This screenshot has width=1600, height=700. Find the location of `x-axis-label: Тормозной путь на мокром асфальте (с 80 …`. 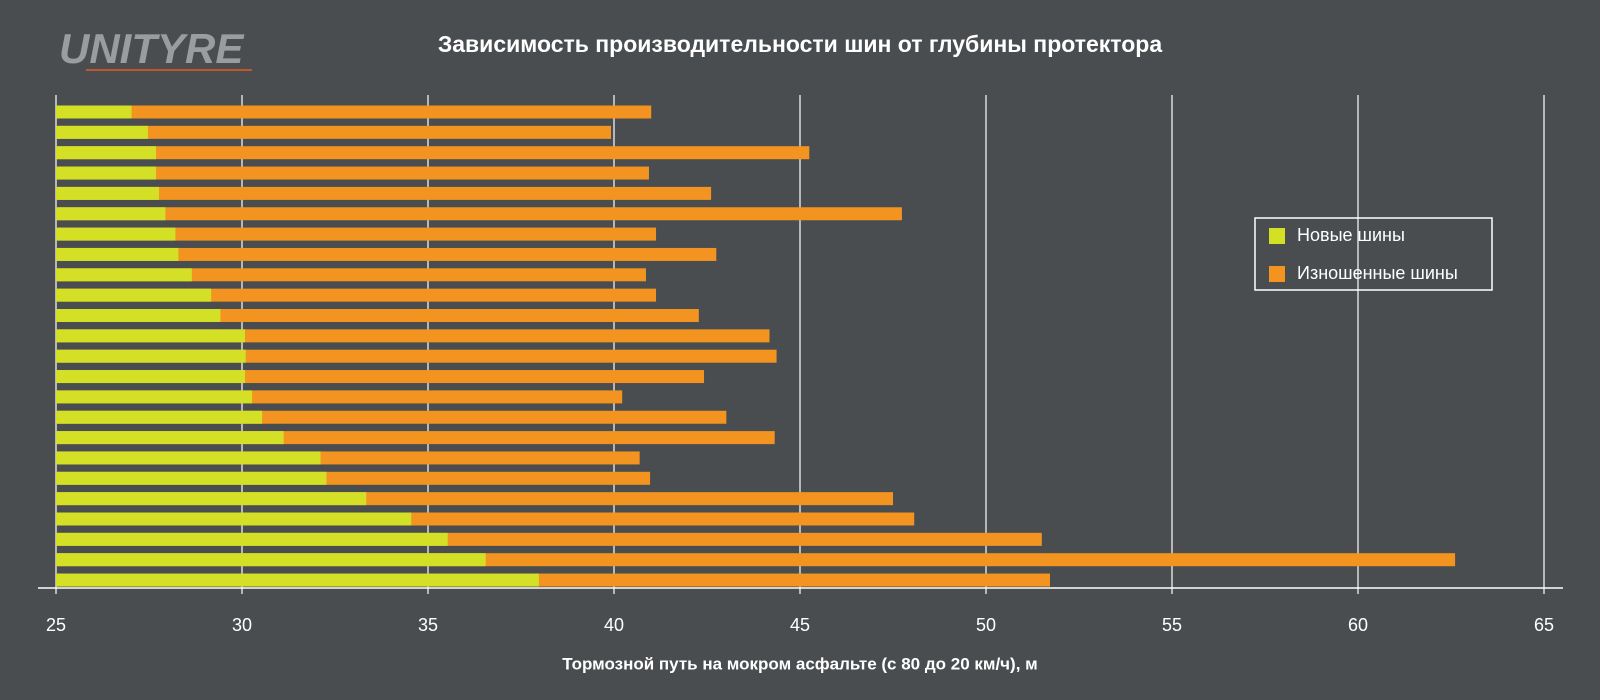

x-axis-label: Тормозной путь на мокром асфальте (с 80 … is located at coordinates (799, 663).